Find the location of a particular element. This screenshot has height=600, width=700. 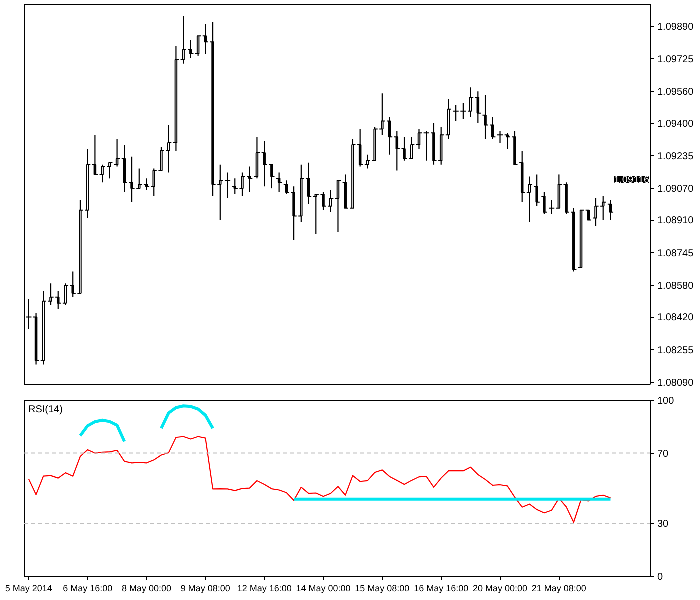

chart-title: RSI(14) is located at coordinates (45, 410).